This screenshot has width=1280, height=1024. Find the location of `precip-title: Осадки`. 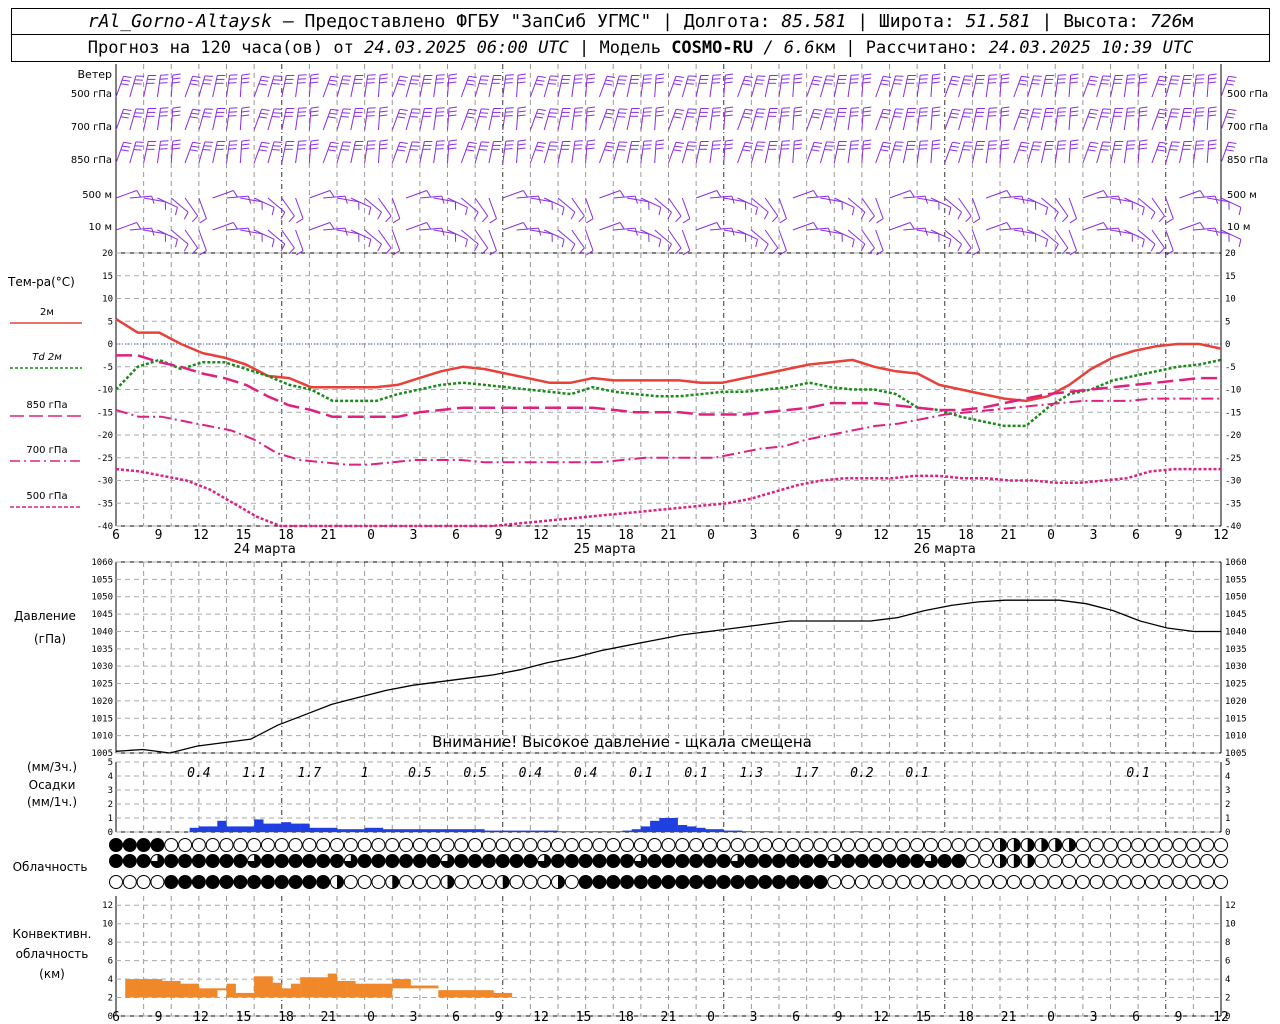

precip-title: Осадки is located at coordinates (52, 785).